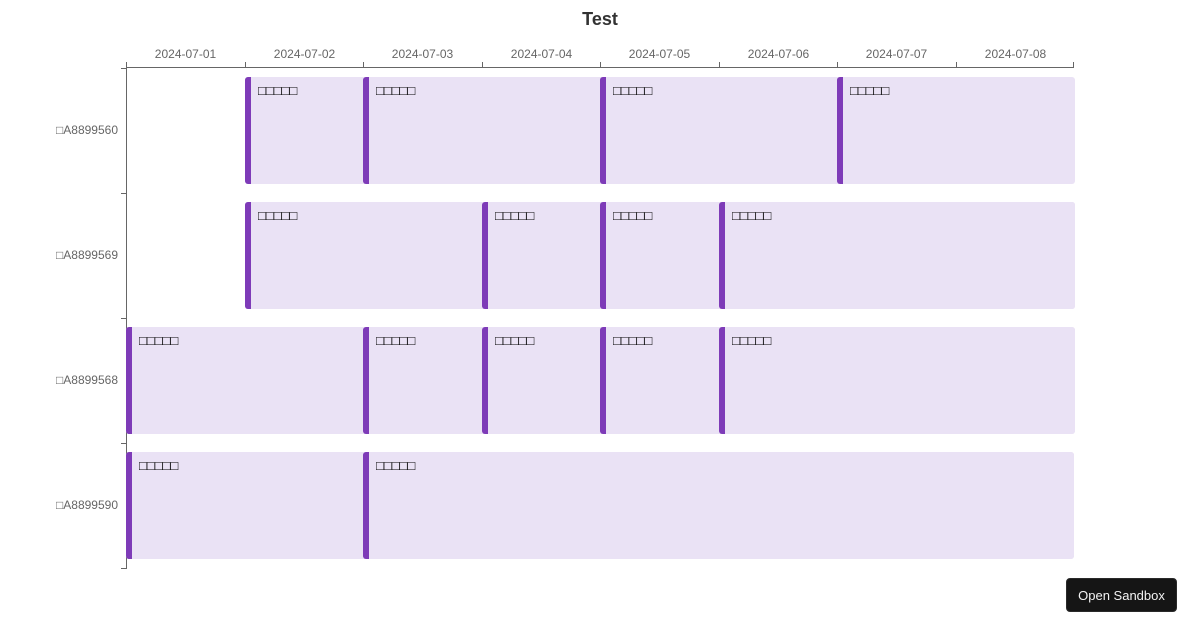 The width and height of the screenshot is (1200, 630). I want to click on x-tick-label: 2024-07-07, so click(896, 54).